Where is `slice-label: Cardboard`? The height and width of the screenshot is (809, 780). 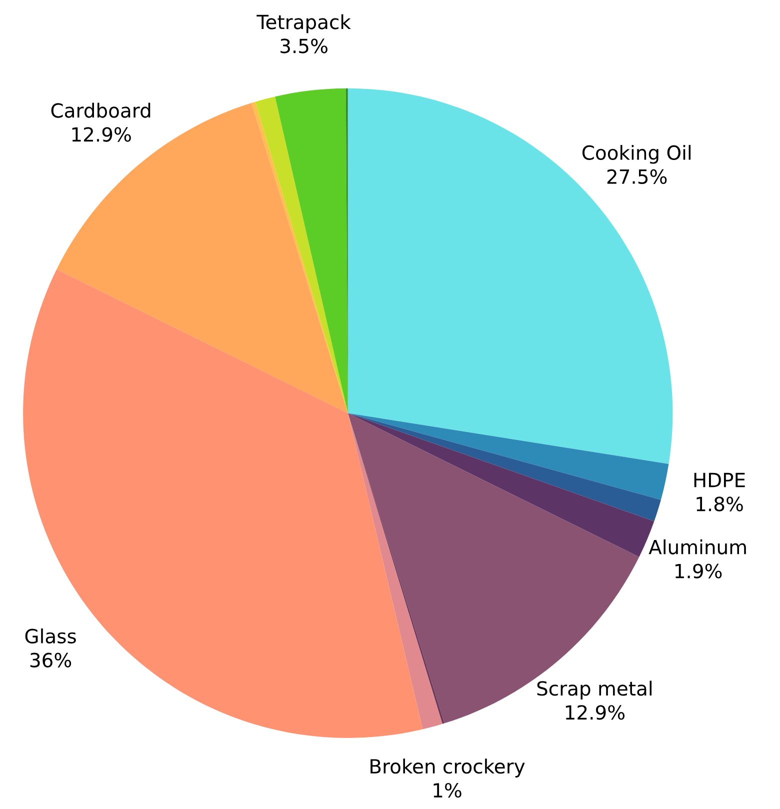 slice-label: Cardboard is located at coordinates (100, 110).